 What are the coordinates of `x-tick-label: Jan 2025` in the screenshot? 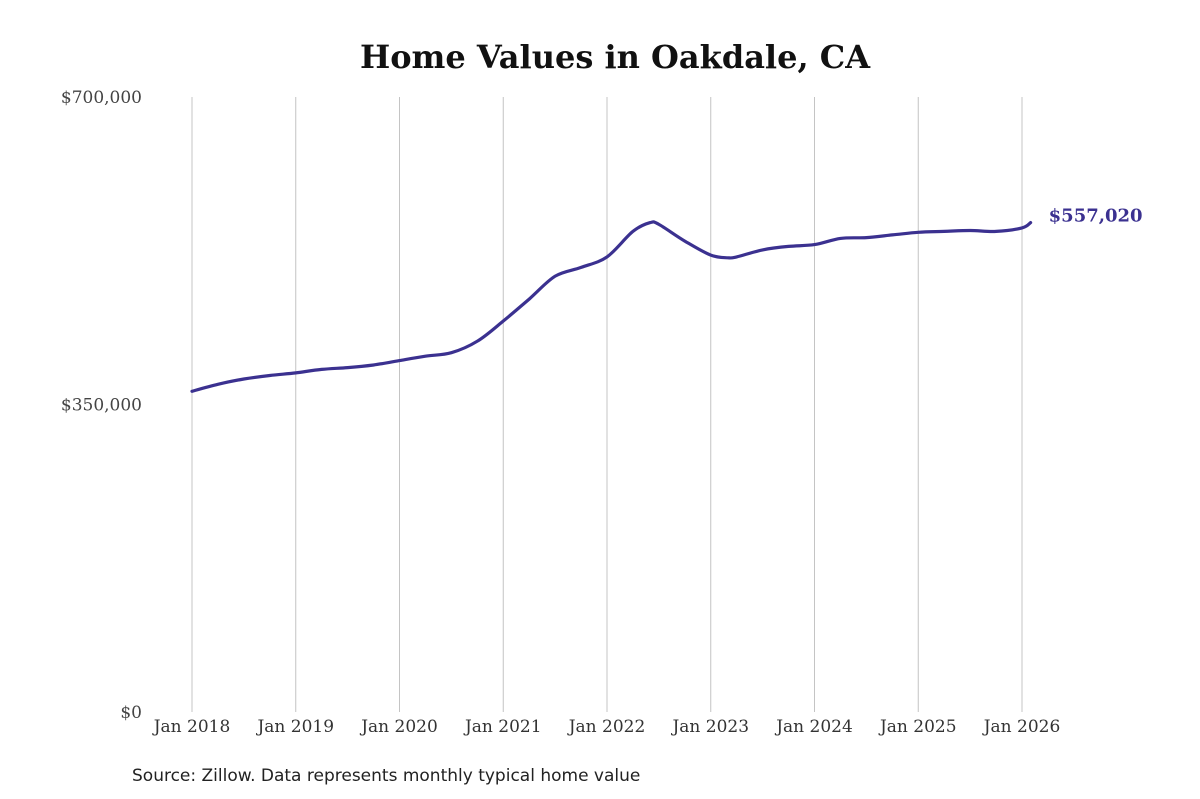 It's located at (917, 727).